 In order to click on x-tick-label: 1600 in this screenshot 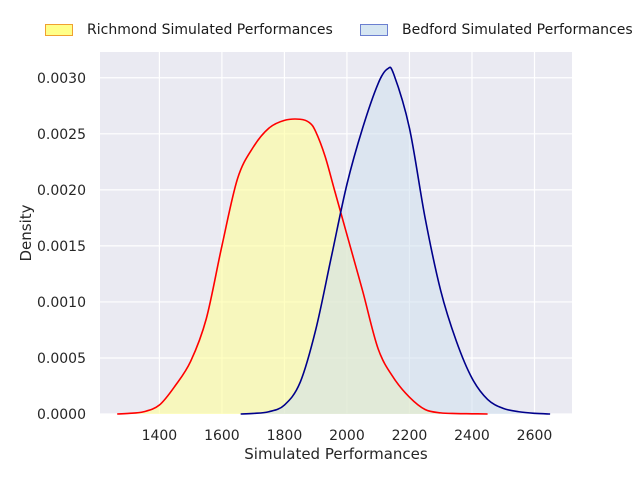, I will do `click(222, 436)`.